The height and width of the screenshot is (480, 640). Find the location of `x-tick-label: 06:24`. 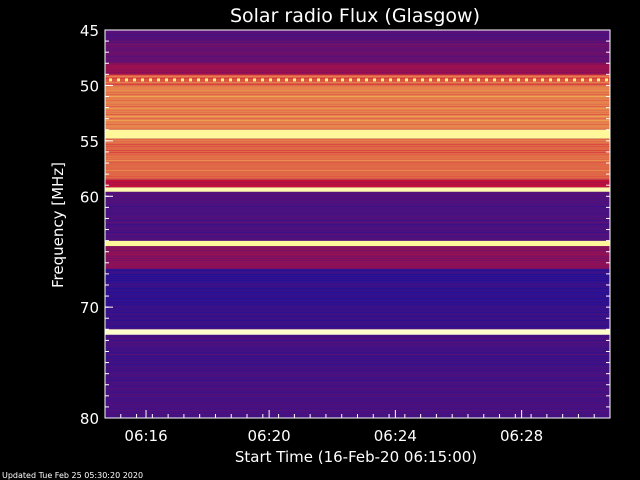

x-tick-label: 06:24 is located at coordinates (395, 436).